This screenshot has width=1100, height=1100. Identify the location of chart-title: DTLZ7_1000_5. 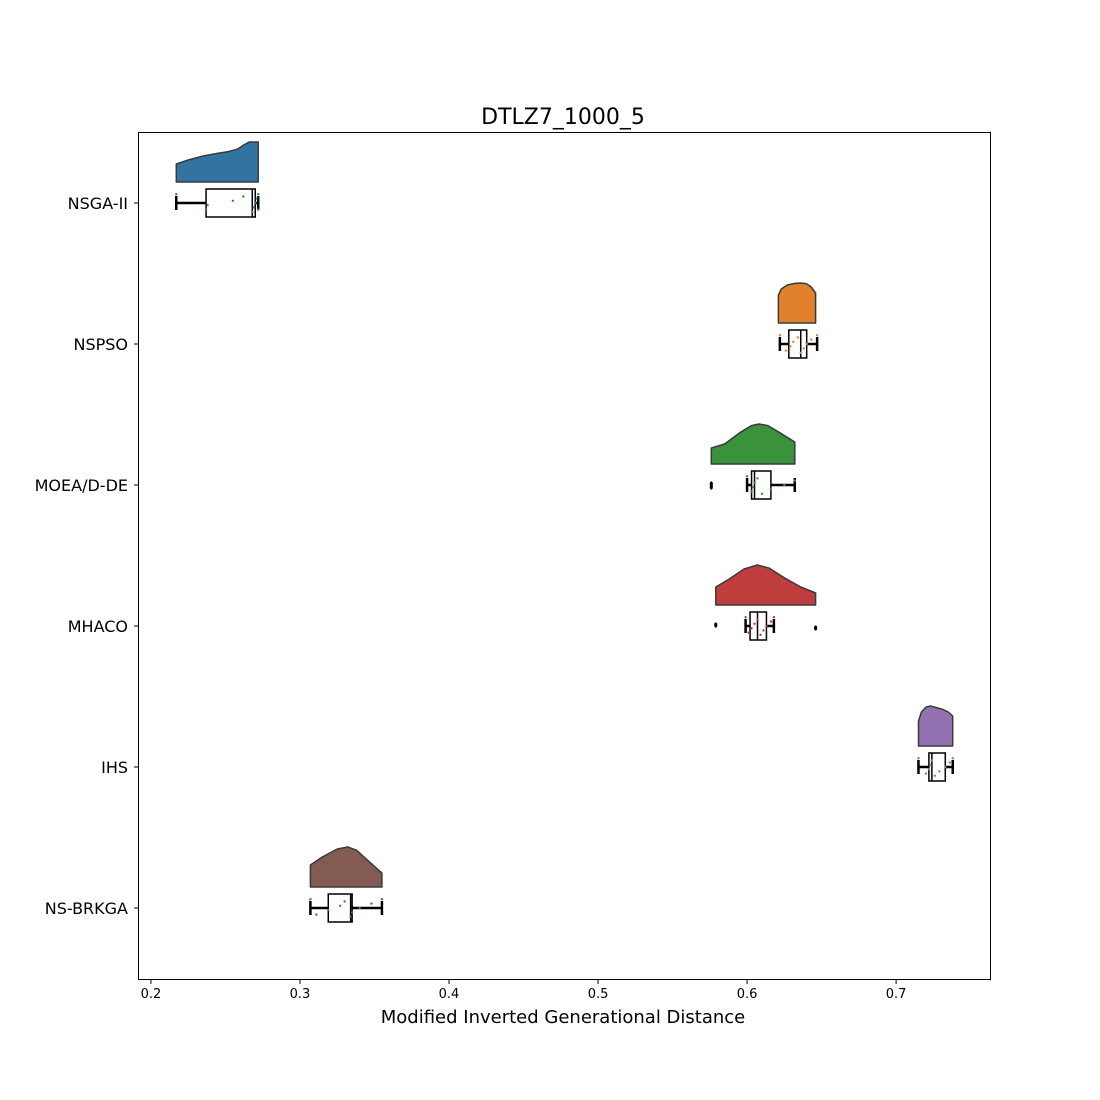
(563, 117).